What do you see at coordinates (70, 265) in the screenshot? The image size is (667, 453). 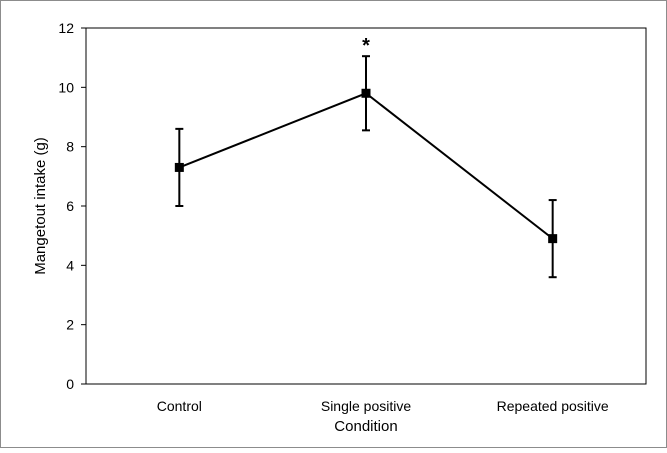 I see `y-tick-label: 4` at bounding box center [70, 265].